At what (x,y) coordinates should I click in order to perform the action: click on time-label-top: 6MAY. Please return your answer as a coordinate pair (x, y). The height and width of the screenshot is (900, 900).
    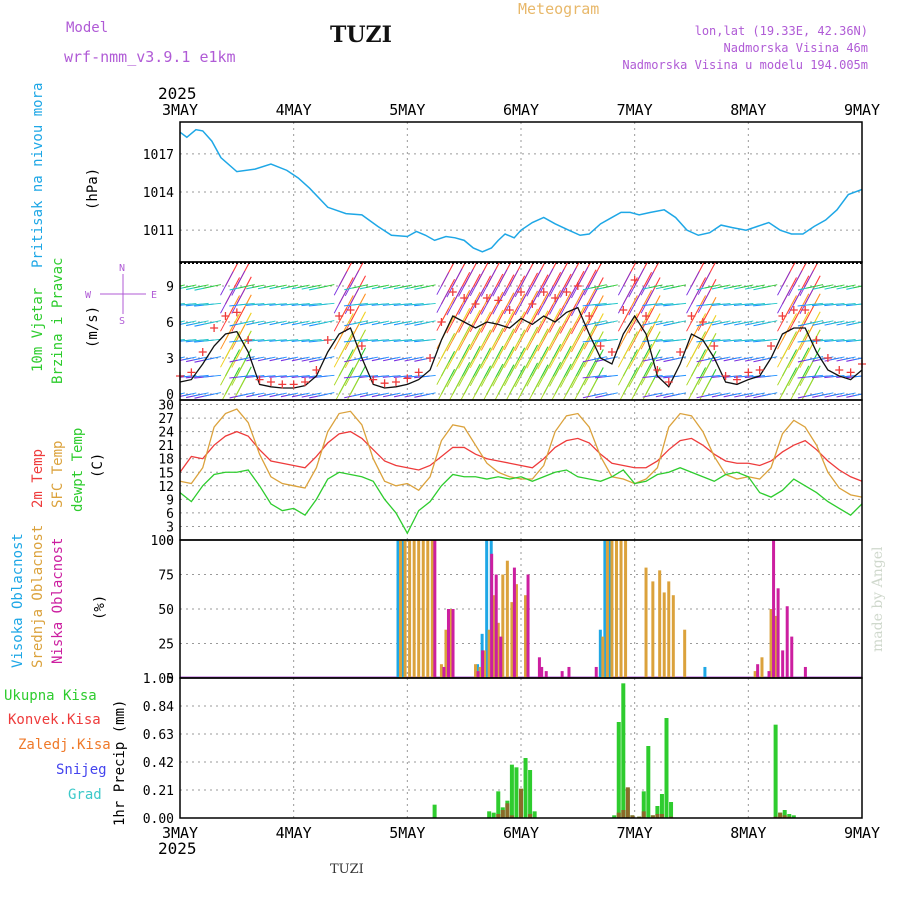
    Looking at the image, I should click on (521, 110).